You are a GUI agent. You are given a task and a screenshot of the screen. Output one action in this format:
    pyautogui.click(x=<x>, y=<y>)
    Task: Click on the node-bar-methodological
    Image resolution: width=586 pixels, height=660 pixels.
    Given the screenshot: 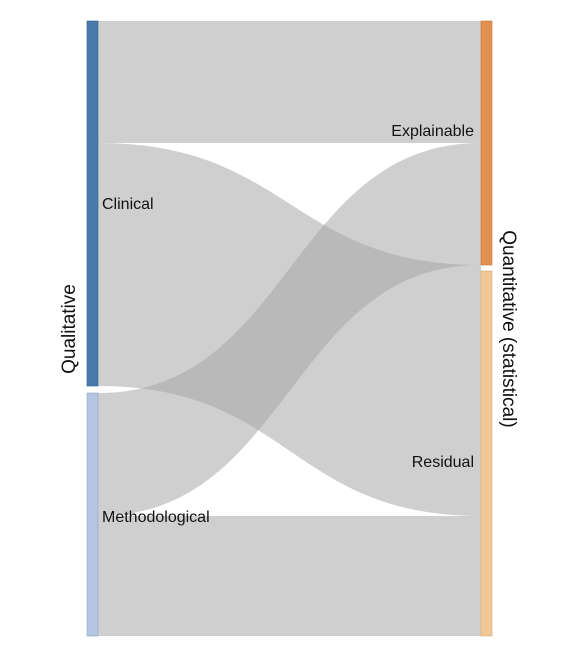 What is the action you would take?
    pyautogui.click(x=92, y=514)
    